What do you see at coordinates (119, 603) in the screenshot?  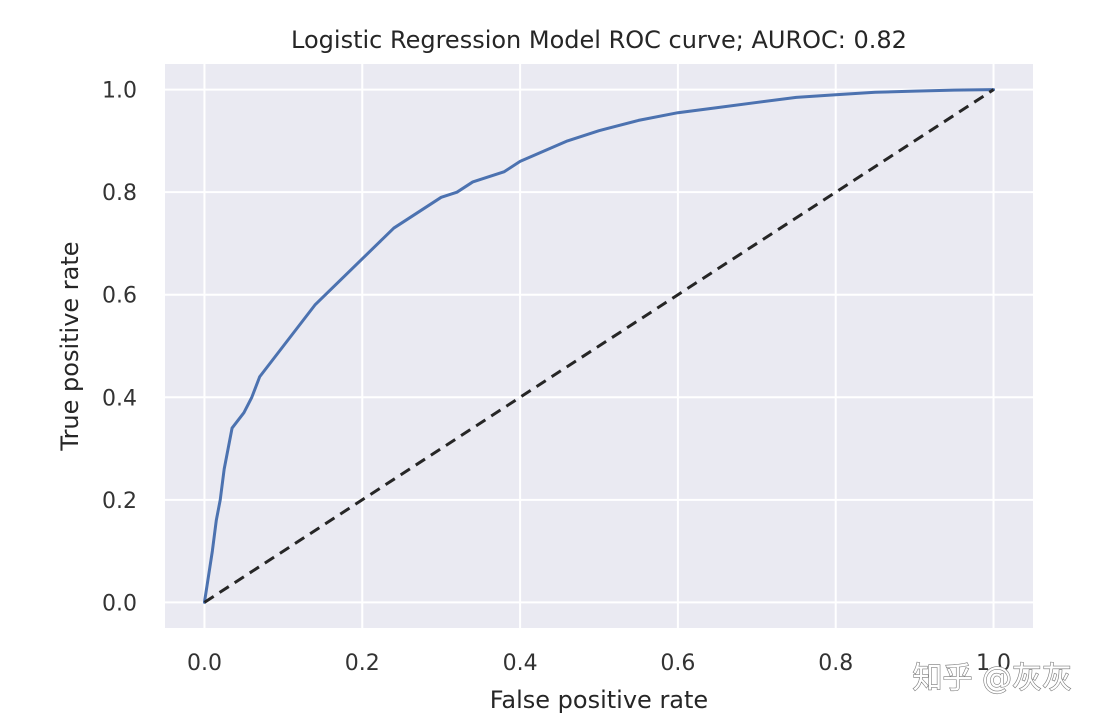 I see `y-tick-label: 0.0` at bounding box center [119, 603].